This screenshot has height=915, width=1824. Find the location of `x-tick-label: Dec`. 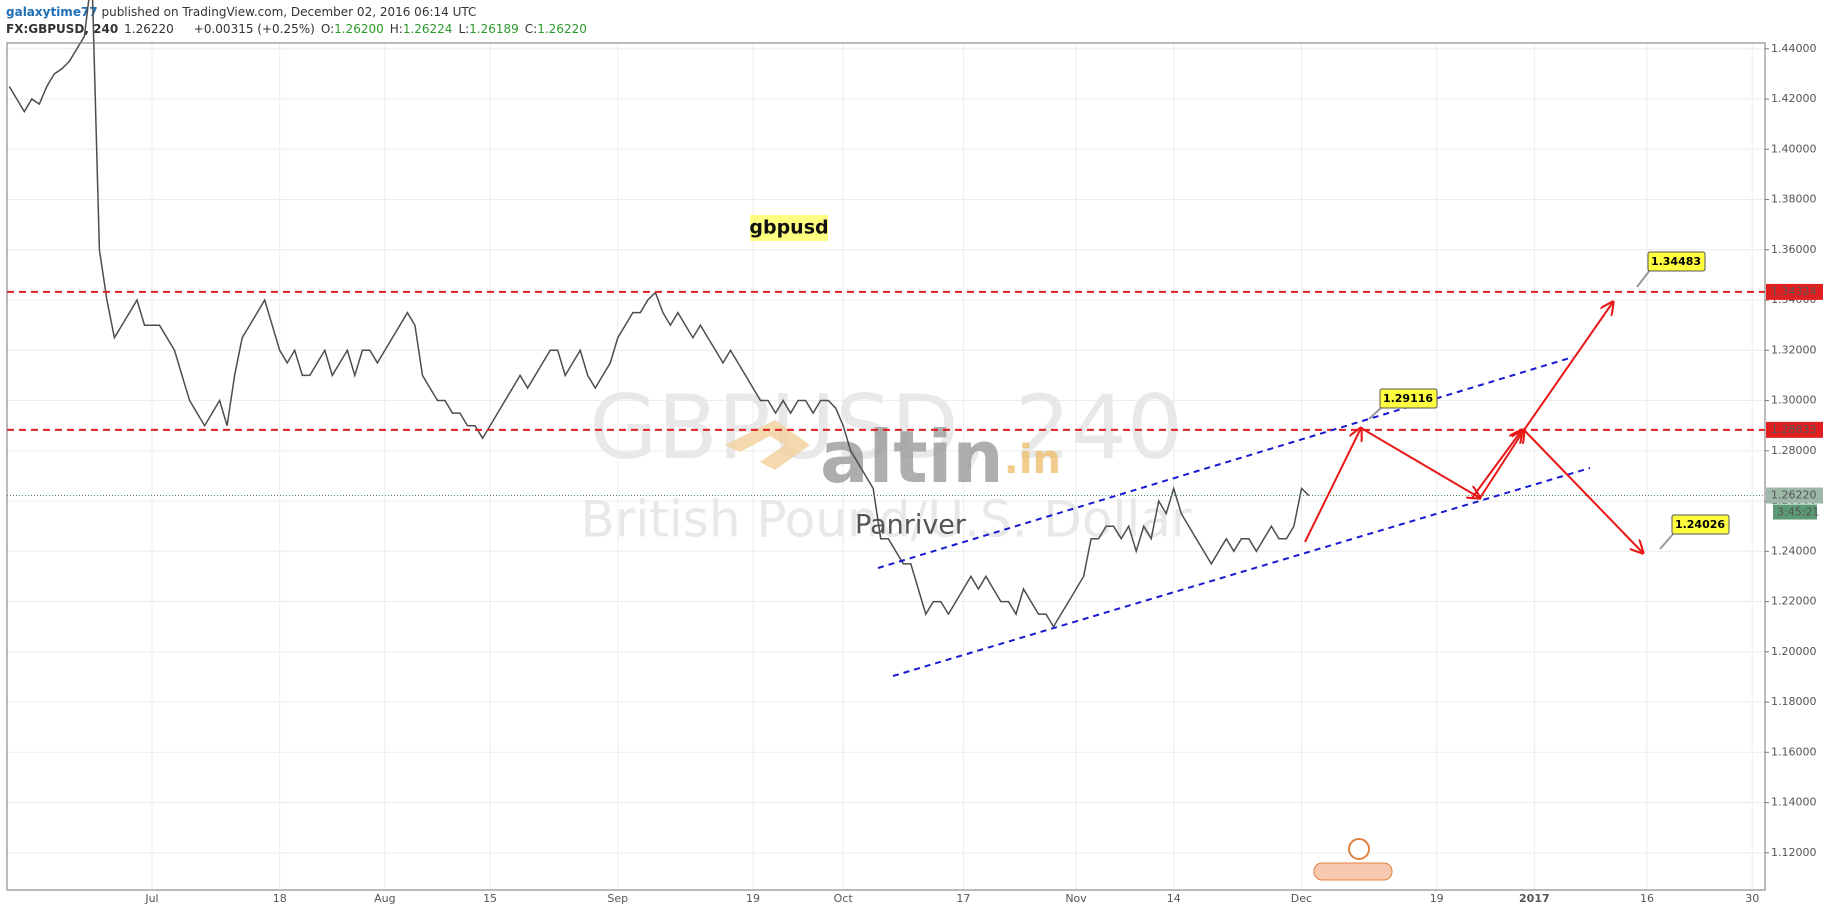

x-tick-label: Dec is located at coordinates (1301, 898).